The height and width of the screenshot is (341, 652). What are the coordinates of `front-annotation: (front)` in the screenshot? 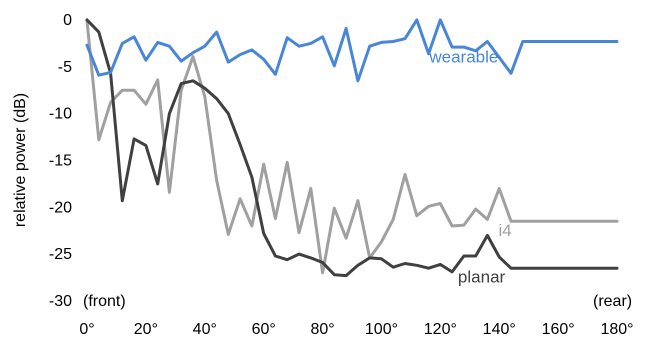 It's located at (104, 301).